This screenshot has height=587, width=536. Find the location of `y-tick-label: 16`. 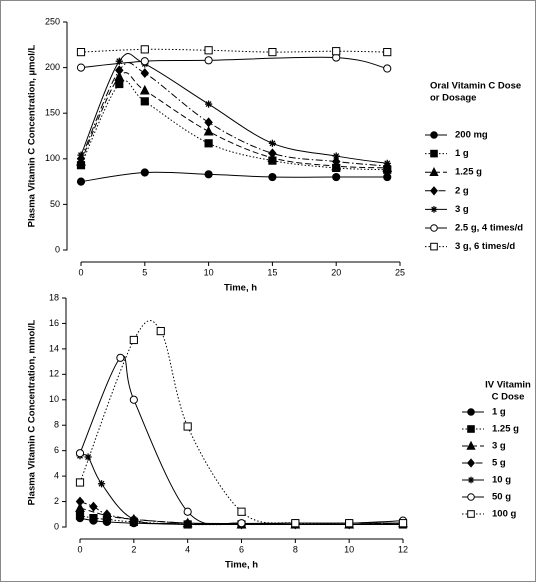

y-tick-label: 16 is located at coordinates (54, 323).